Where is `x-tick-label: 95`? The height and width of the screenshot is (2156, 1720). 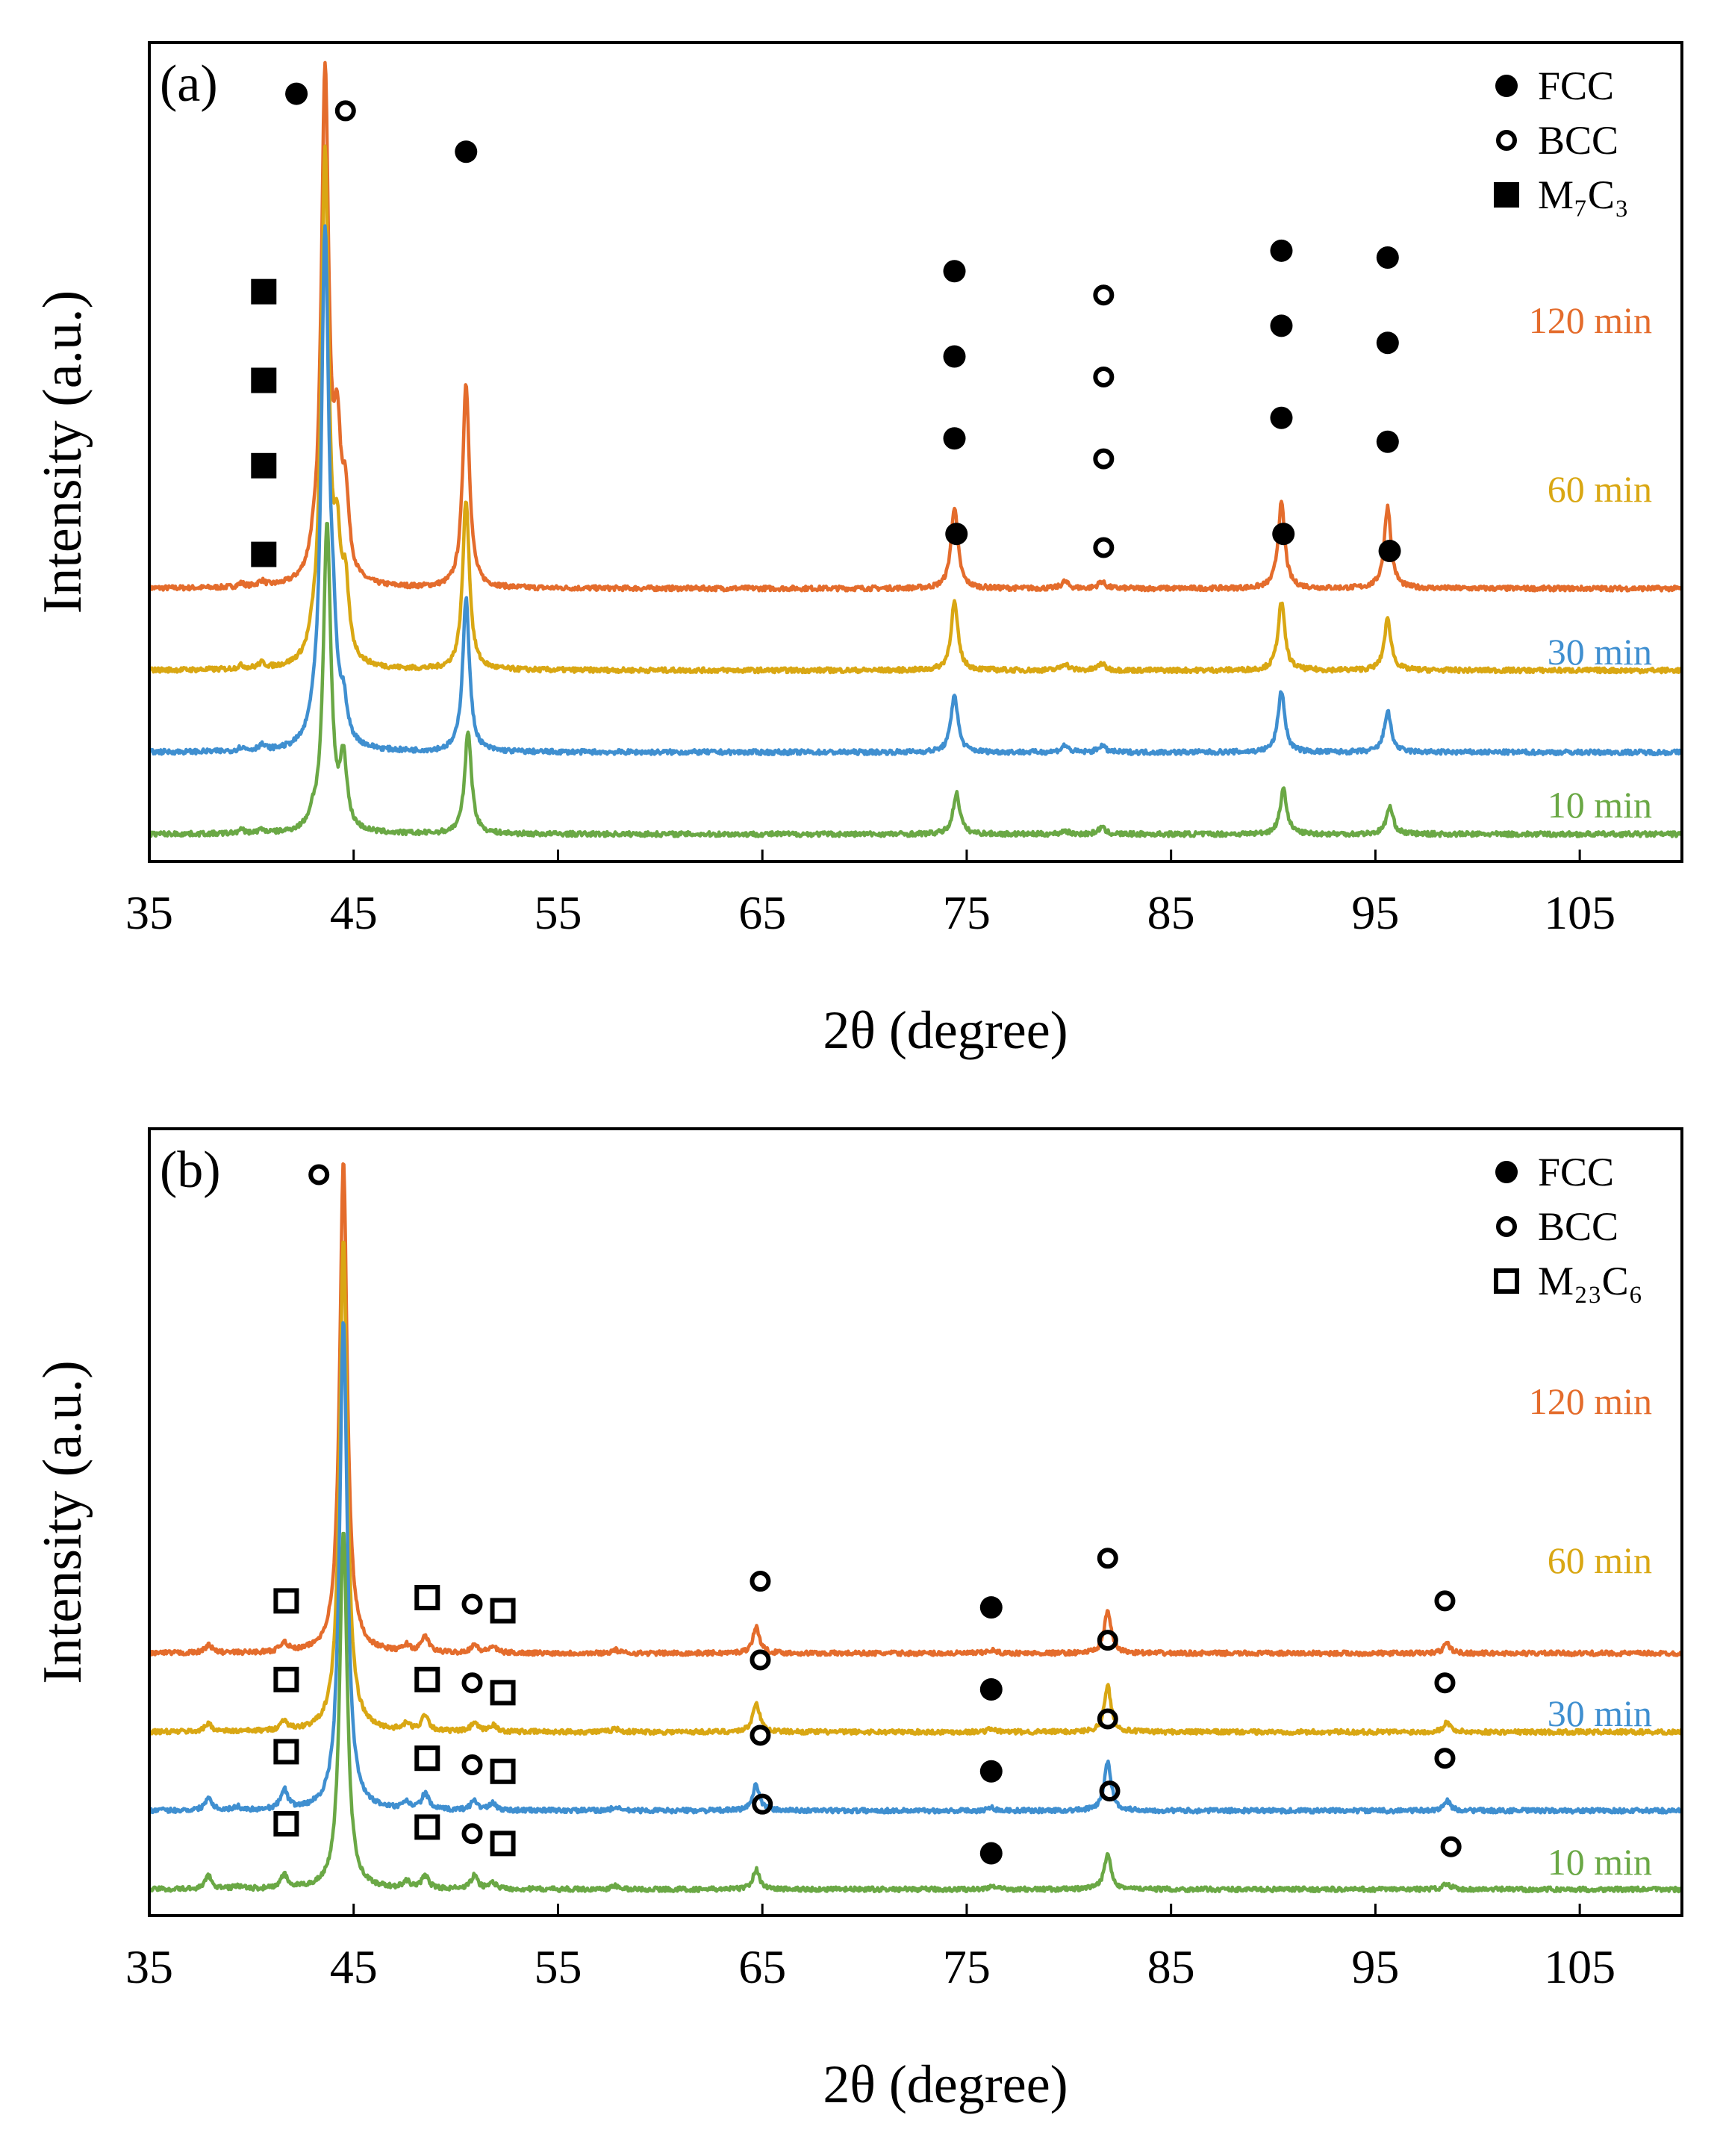 x-tick-label: 95 is located at coordinates (1375, 912).